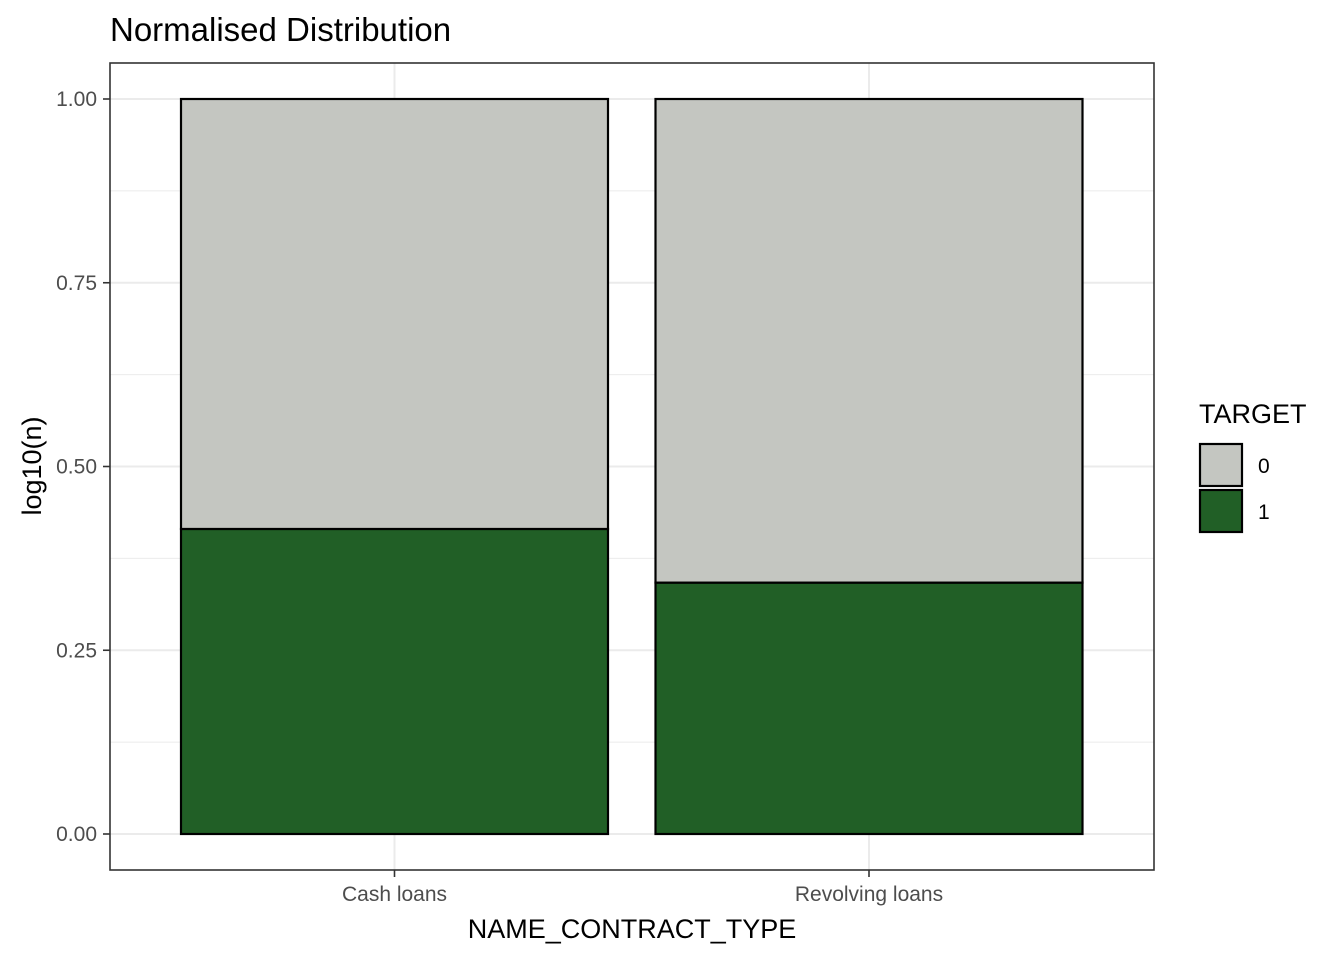  Describe the element at coordinates (76, 283) in the screenshot. I see `y-tick-label: 0.75` at that location.